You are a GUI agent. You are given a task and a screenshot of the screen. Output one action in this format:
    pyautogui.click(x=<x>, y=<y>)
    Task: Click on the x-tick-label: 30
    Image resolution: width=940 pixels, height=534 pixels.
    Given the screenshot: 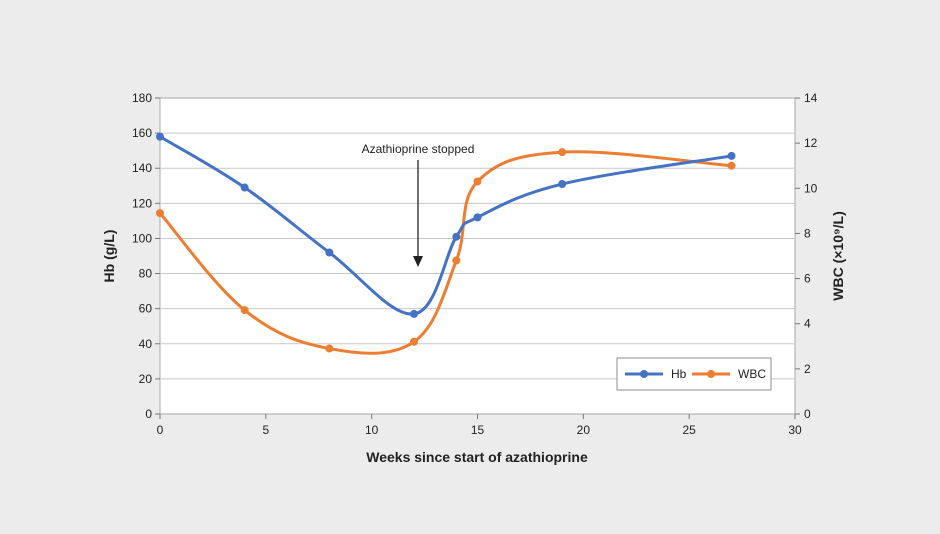 What is the action you would take?
    pyautogui.click(x=795, y=430)
    